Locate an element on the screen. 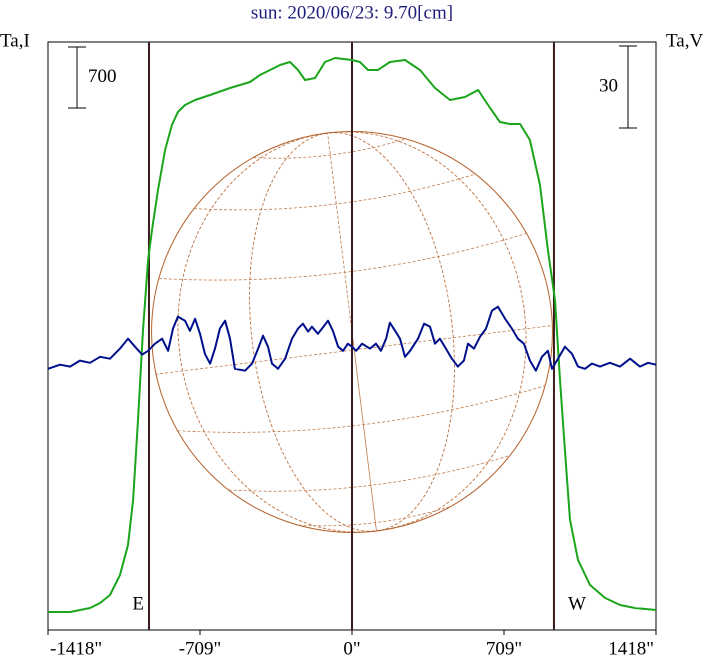 Image resolution: width=708 pixels, height=662 pixels. limb-label: E is located at coordinates (138, 603).